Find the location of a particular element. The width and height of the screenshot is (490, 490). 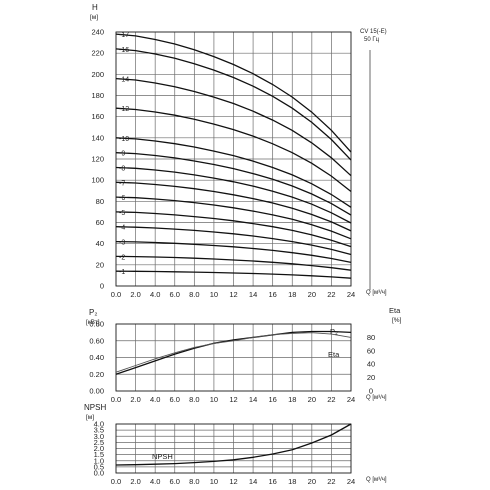

y2-tick-label: 20 is located at coordinates (371, 377).